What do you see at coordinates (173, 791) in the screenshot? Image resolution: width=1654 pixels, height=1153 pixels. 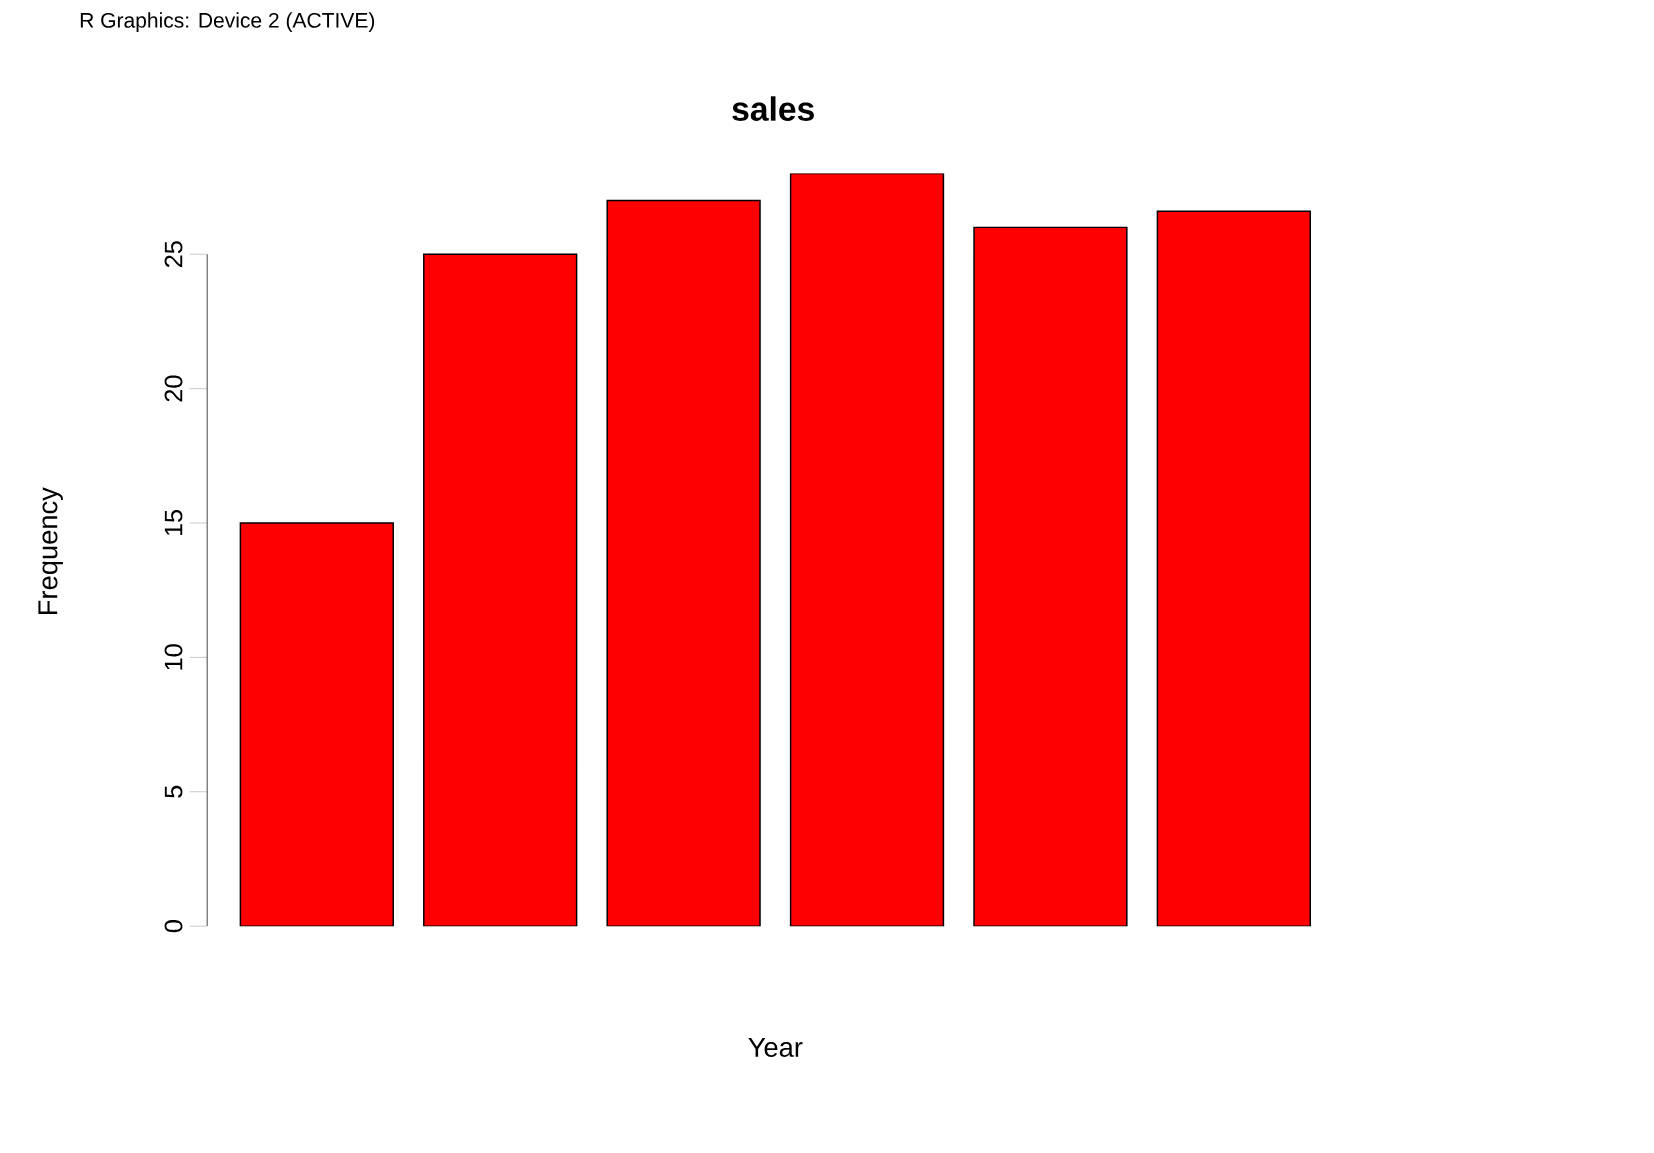 I see `y-tick-label: 5` at bounding box center [173, 791].